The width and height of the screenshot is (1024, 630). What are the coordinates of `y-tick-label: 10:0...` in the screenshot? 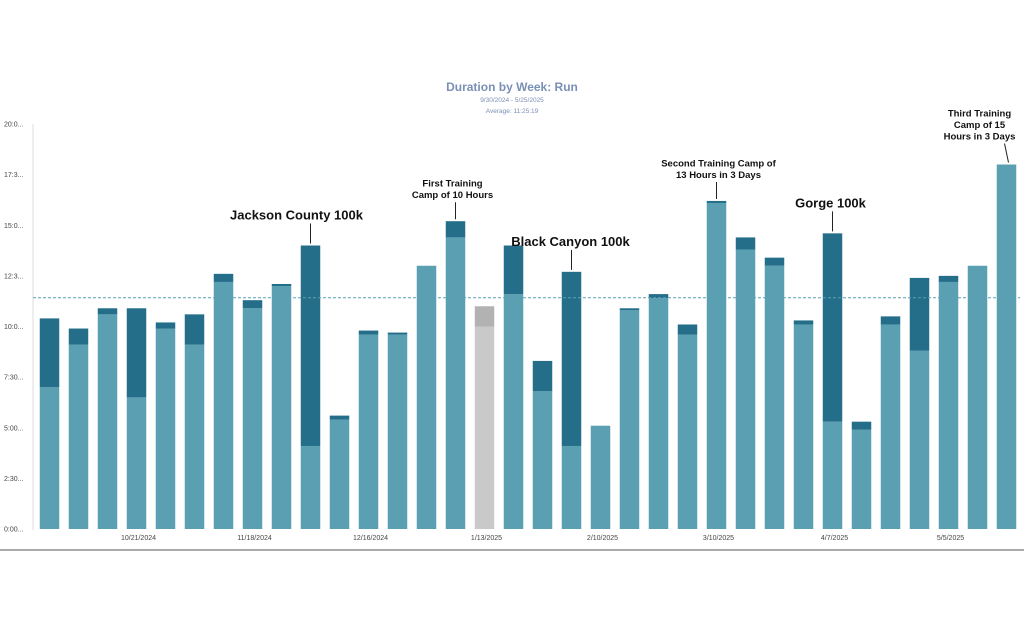 It's located at (14, 327).